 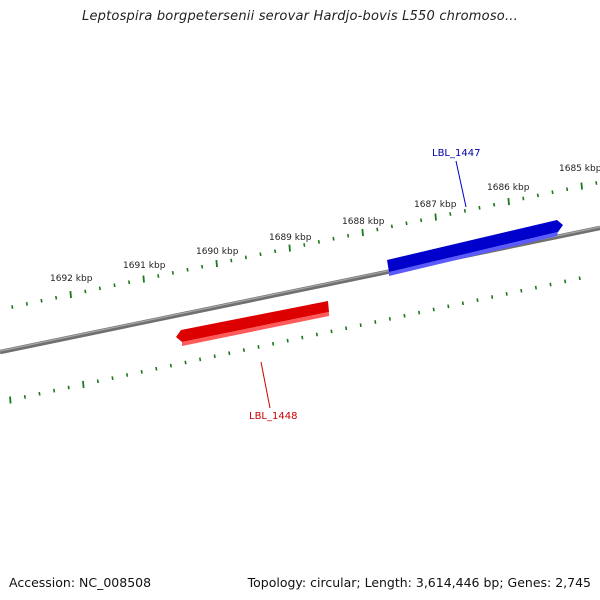 I want to click on accession-label: Accession: NC_008508, so click(x=80, y=582).